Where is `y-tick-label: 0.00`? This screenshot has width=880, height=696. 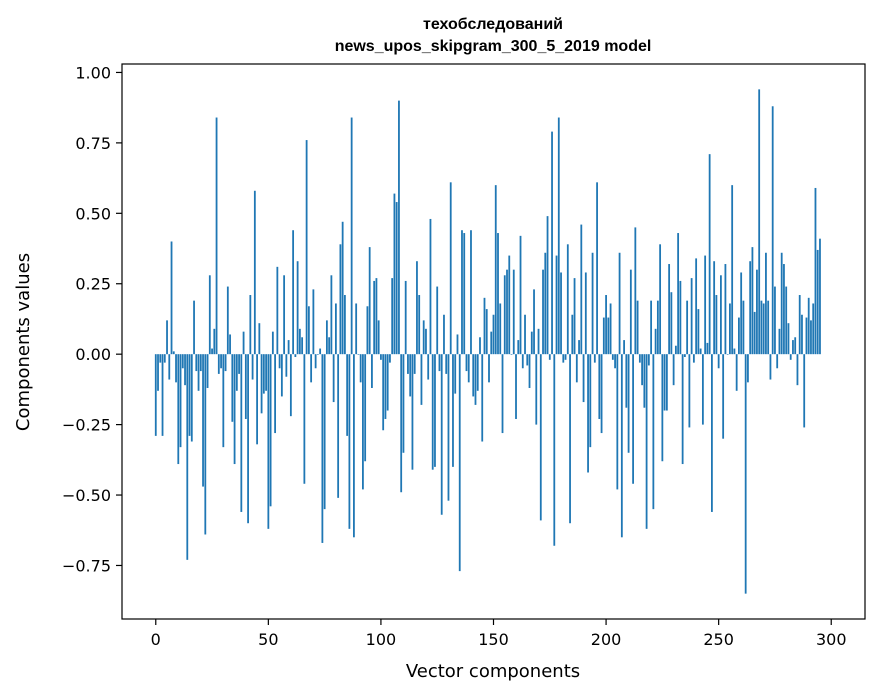
y-tick-label: 0.00 is located at coordinates (93, 354).